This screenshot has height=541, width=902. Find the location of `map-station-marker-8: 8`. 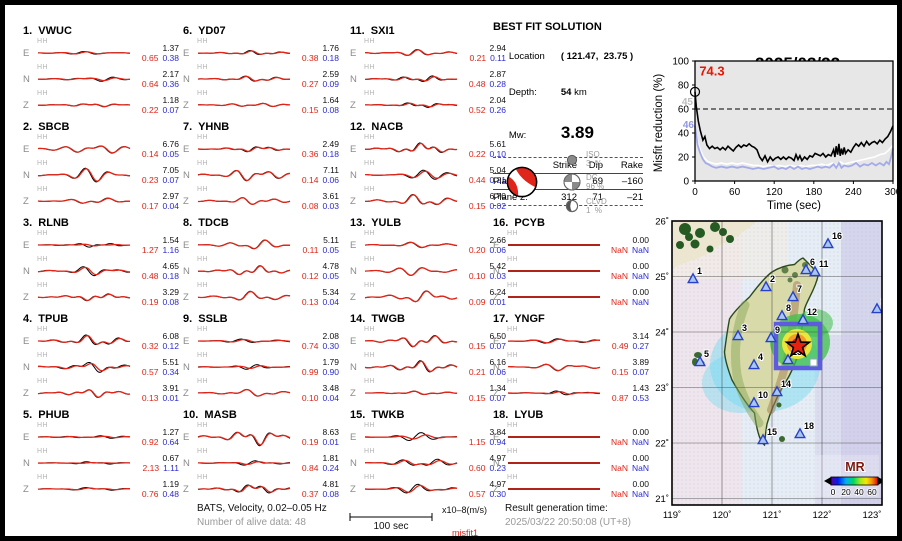

map-station-marker-8: 8 is located at coordinates (784, 311).